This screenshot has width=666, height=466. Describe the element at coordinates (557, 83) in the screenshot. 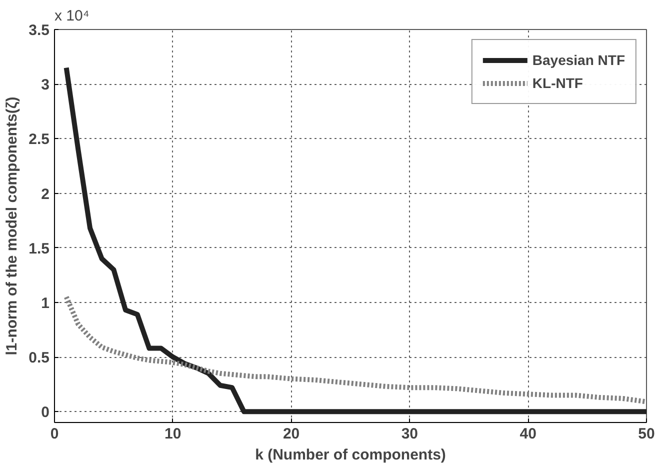

I see `legend-label: KL-NTF` at that location.